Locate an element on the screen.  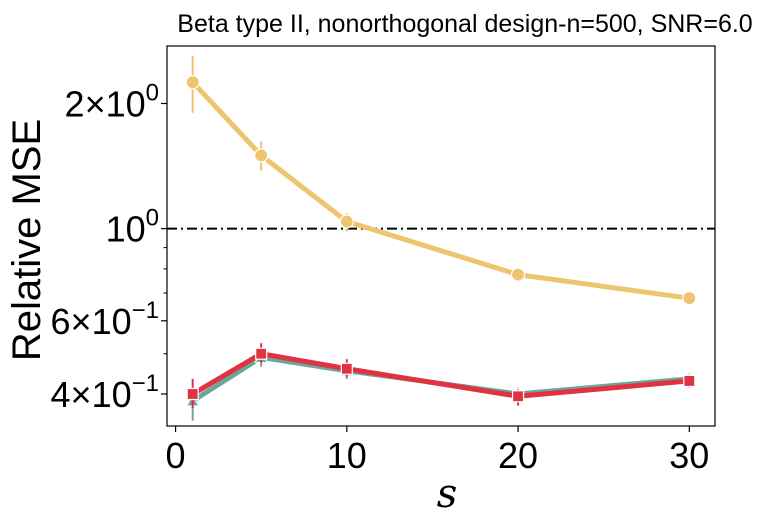
series-line is located at coordinates (441, 379).